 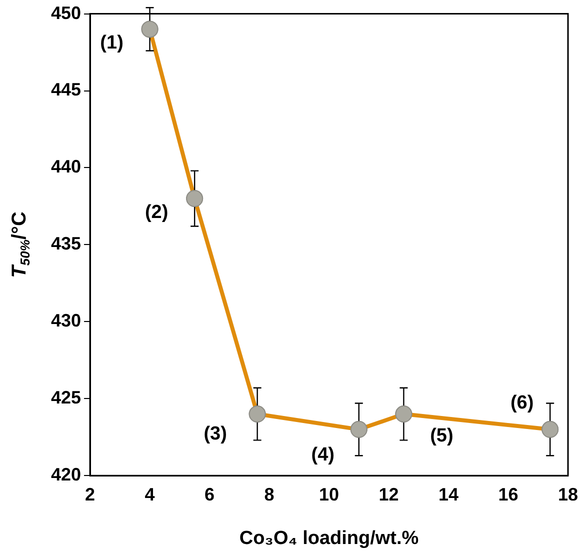 I want to click on x-tick-label: 6, so click(x=209, y=494).